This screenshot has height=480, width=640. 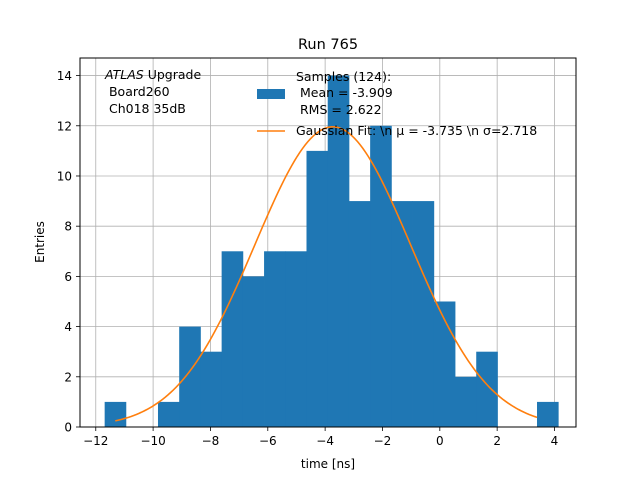 I want to click on annotation-line-3: Ch018 35dB, so click(x=145, y=108).